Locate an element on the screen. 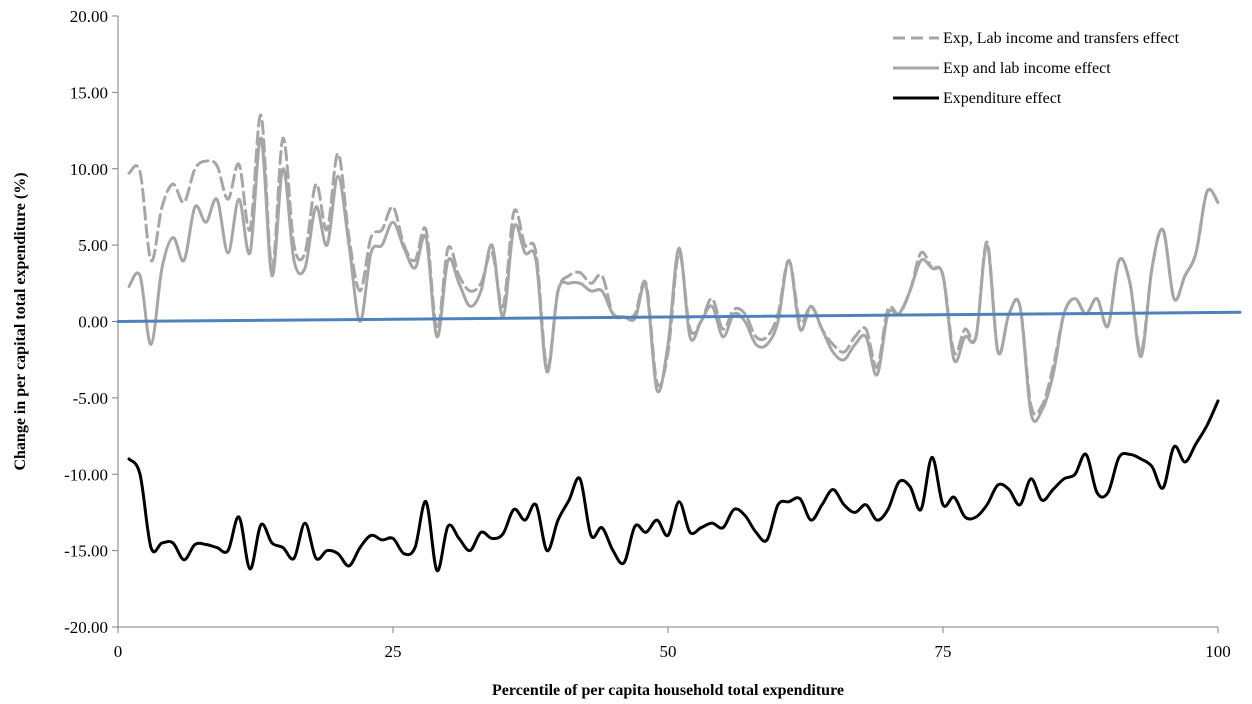 The image size is (1252, 704). y-tick-label: 0.00 is located at coordinates (93, 322).